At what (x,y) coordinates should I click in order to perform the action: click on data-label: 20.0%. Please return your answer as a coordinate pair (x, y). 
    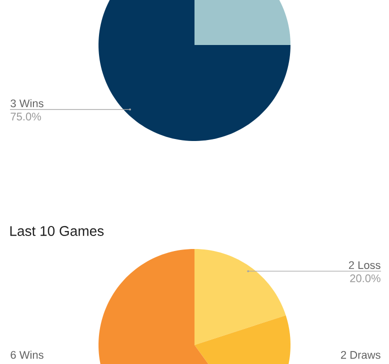
    Looking at the image, I should click on (365, 278).